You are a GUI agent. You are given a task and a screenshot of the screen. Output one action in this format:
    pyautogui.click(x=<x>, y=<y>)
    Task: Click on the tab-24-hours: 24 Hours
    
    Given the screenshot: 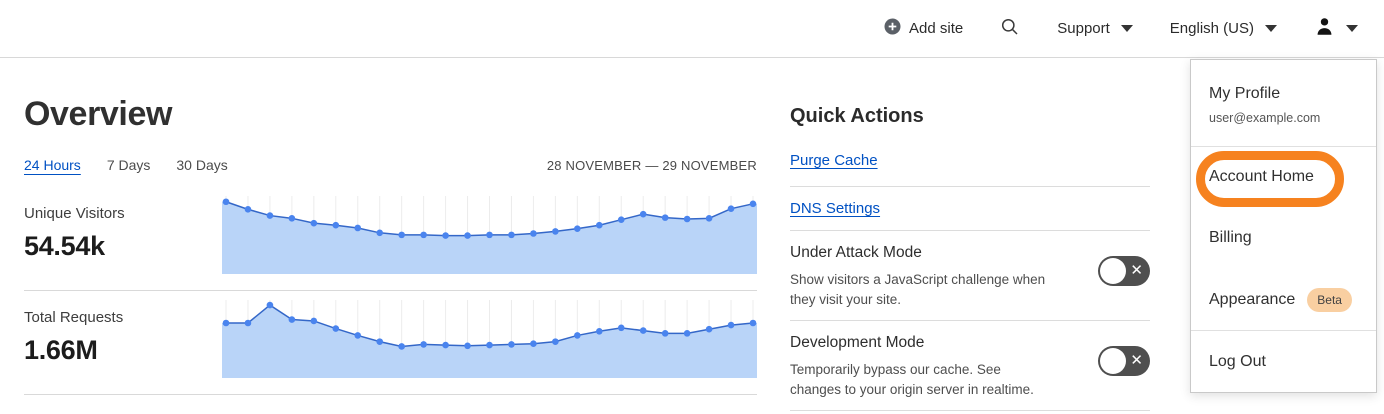 What is the action you would take?
    pyautogui.click(x=52, y=165)
    